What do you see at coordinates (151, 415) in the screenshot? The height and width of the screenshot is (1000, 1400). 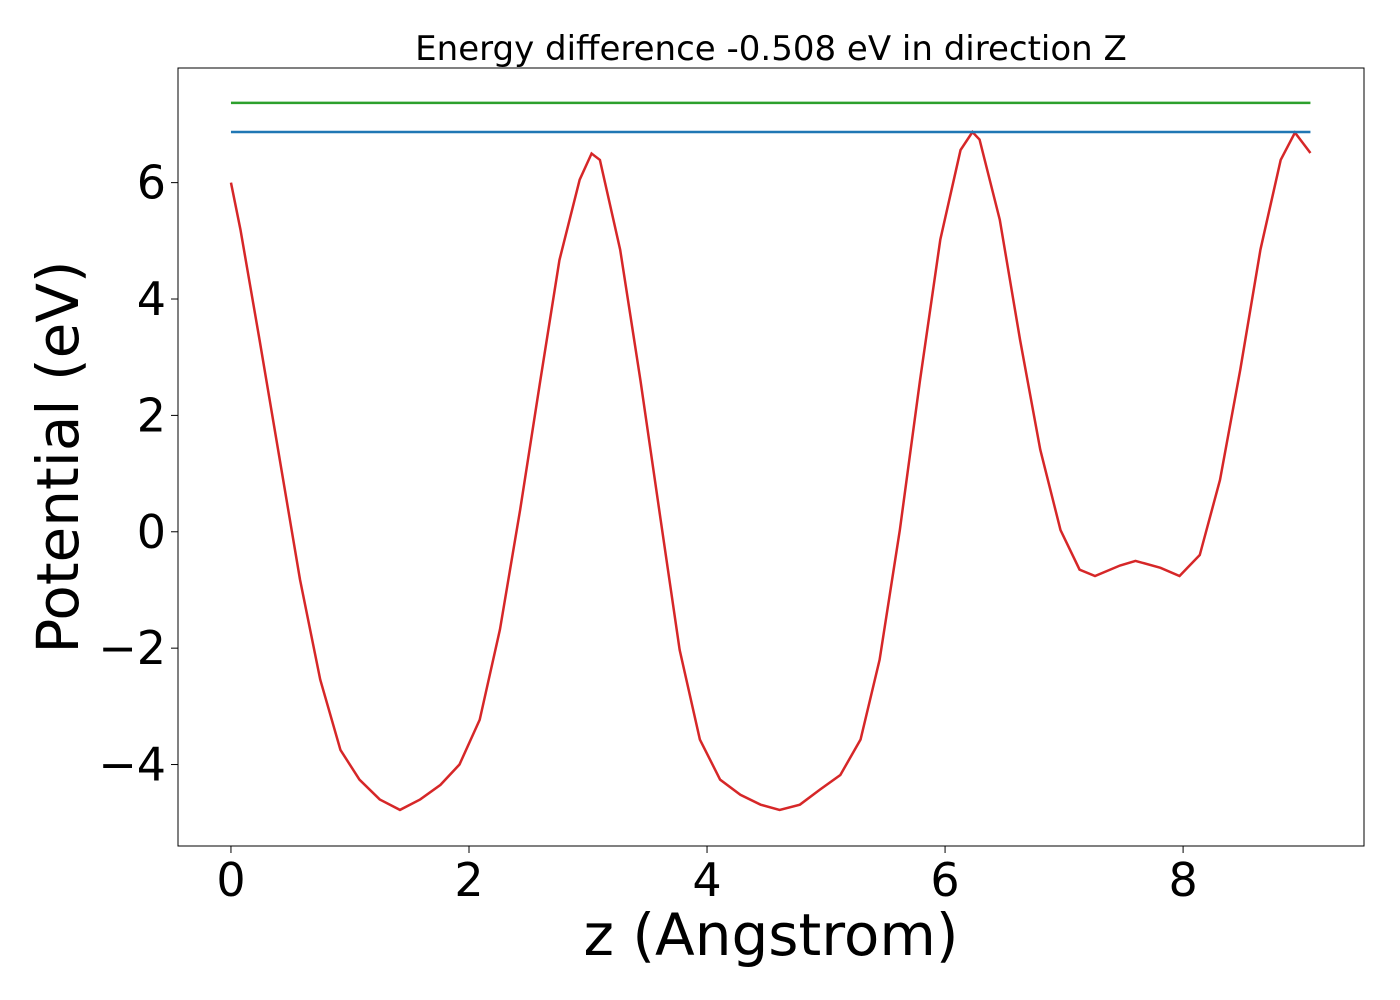 I see `y-tick-label: 2` at bounding box center [151, 415].